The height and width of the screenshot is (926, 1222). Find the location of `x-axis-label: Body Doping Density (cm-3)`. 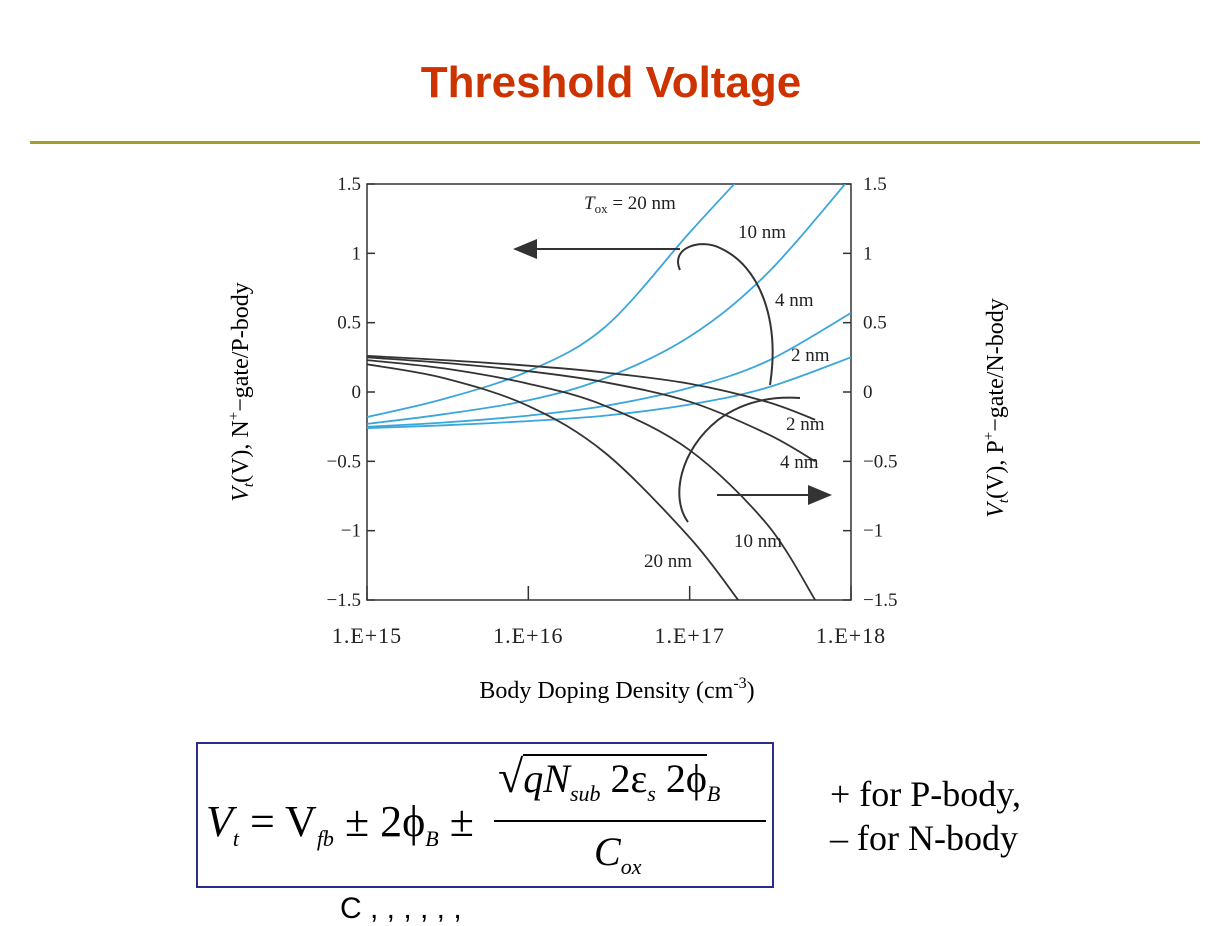

x-axis-label: Body Doping Density (cm-3) is located at coordinates (616, 689).